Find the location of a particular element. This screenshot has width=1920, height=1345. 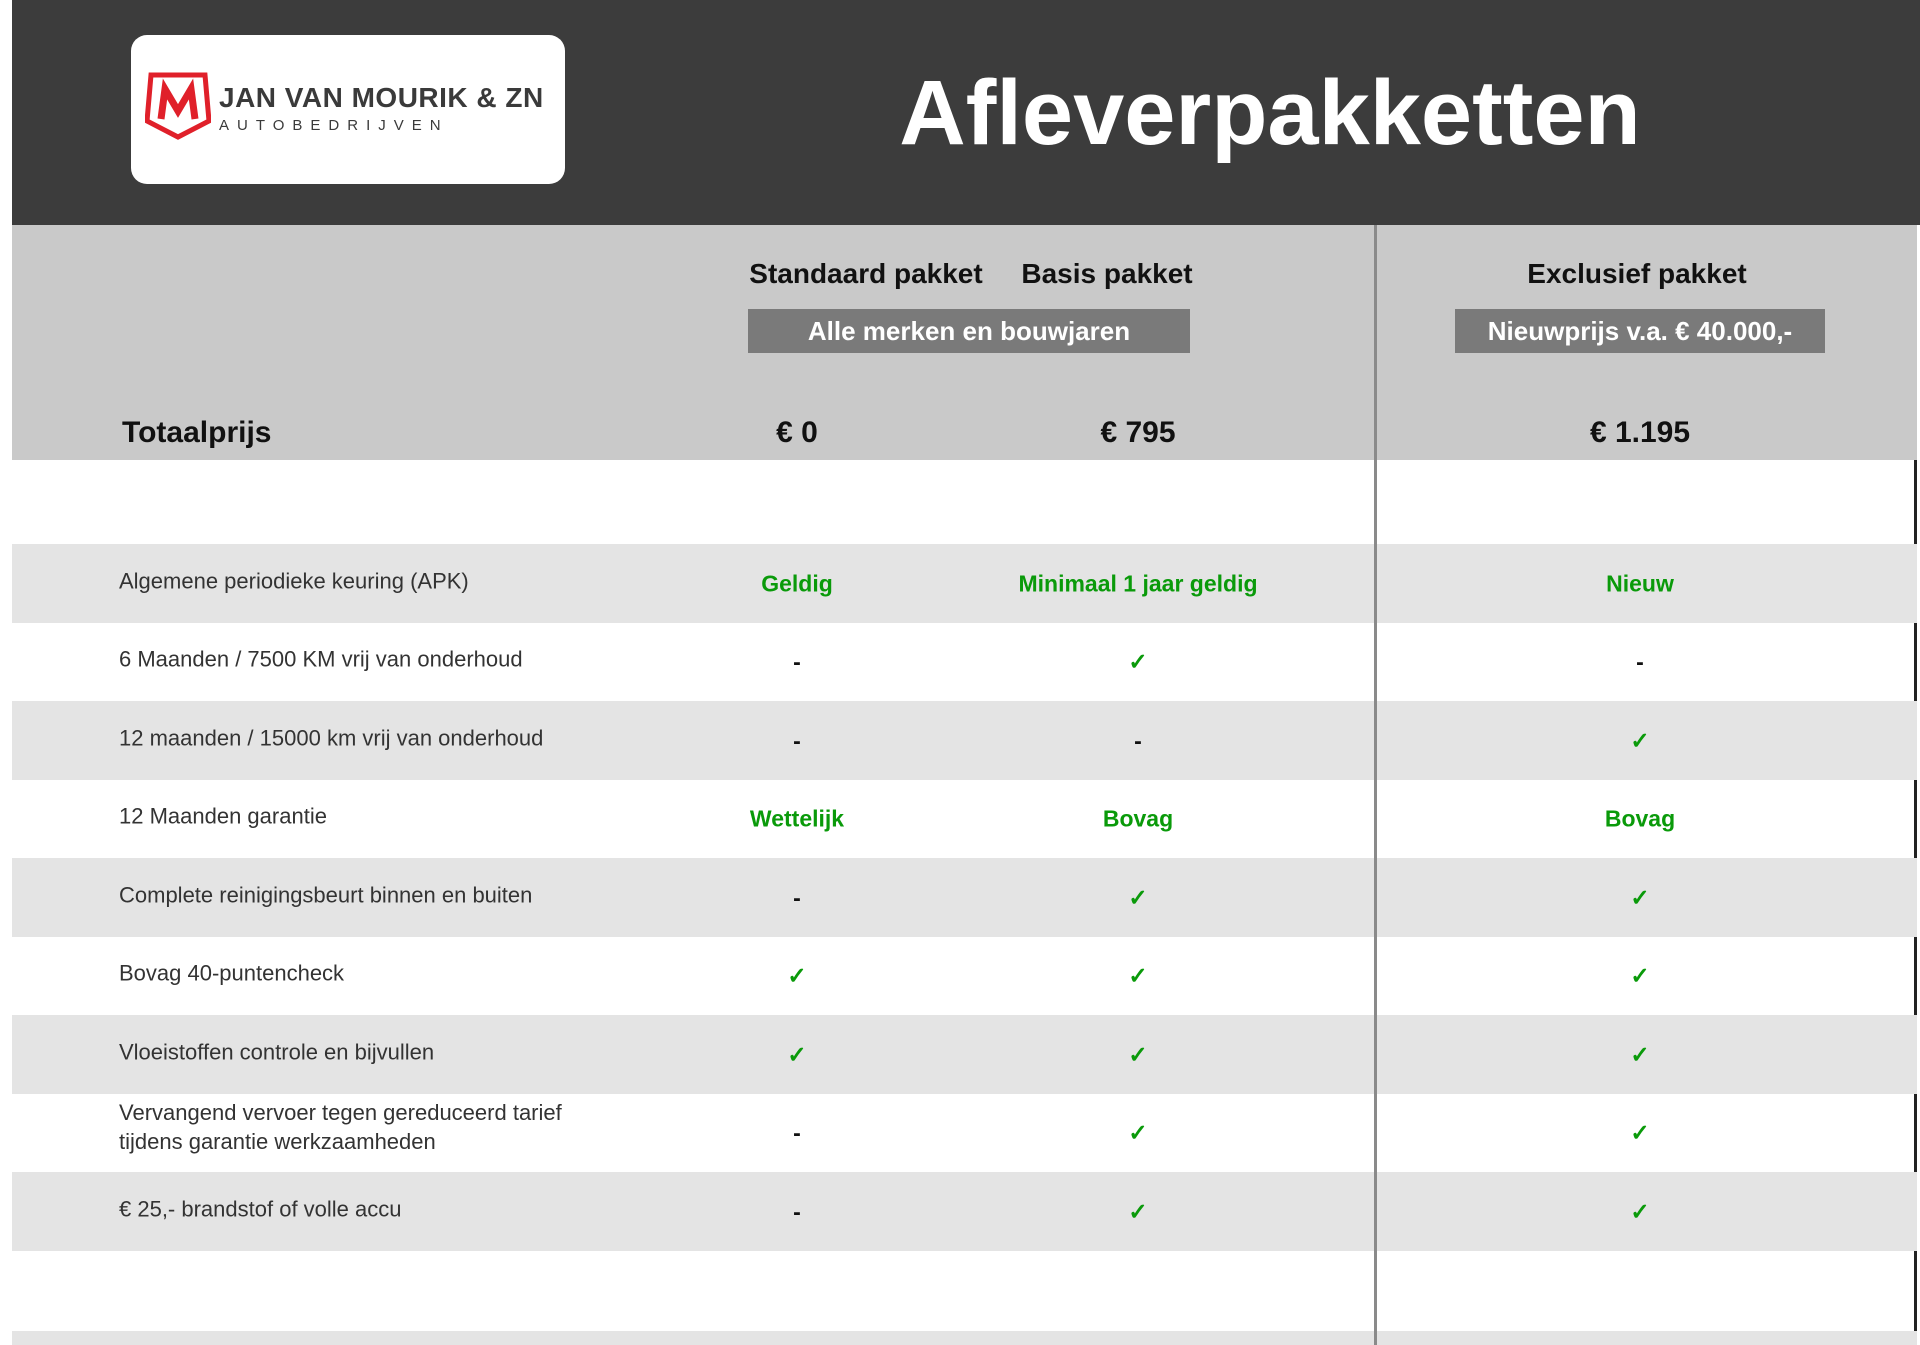

feature-value: Geldig is located at coordinates (797, 583).